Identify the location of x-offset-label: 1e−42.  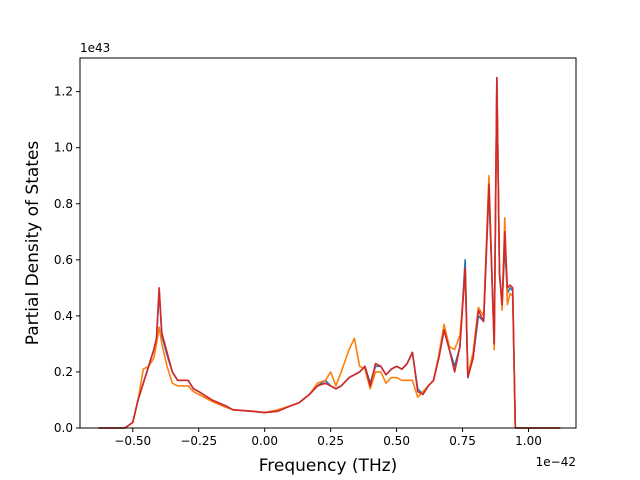
(556, 462).